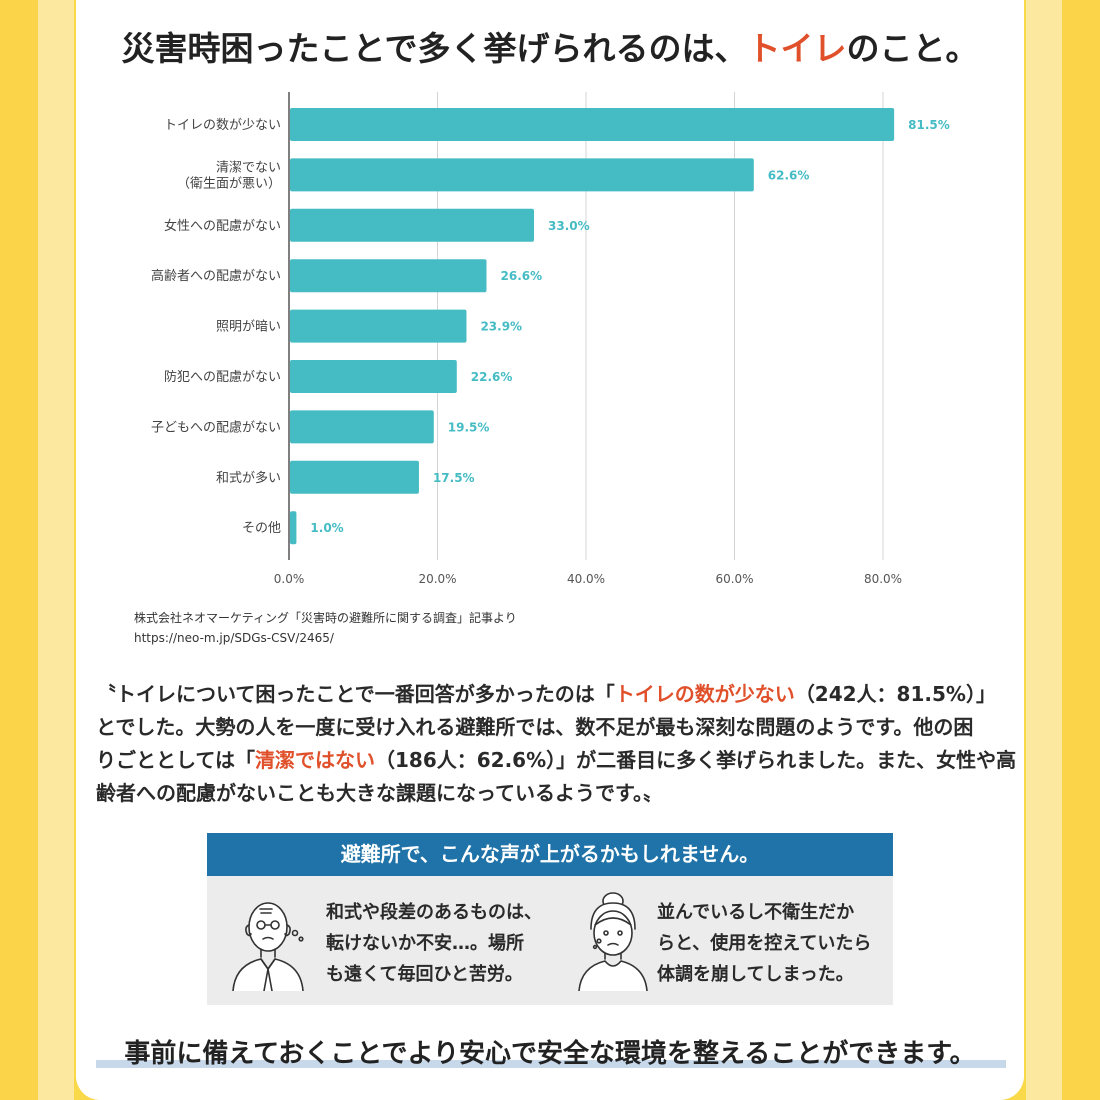 The height and width of the screenshot is (1100, 1100). I want to click on title-suffix: のこと。, so click(912, 48).